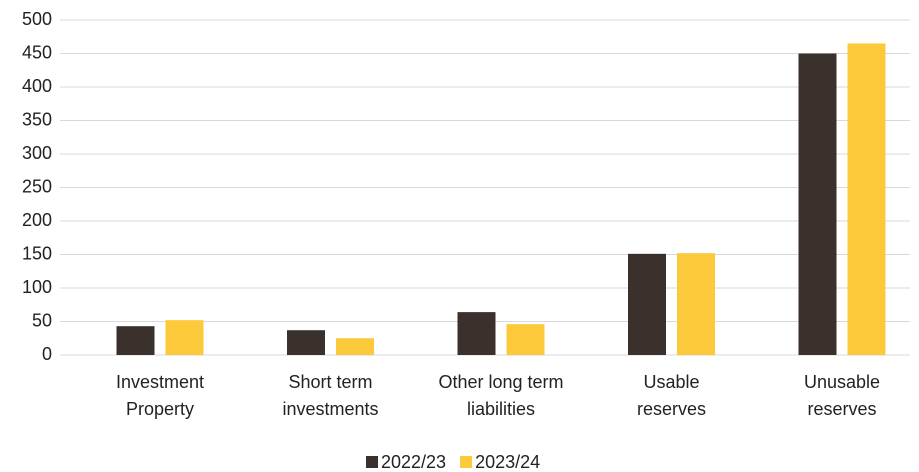 The height and width of the screenshot is (472, 919). Describe the element at coordinates (47, 354) in the screenshot. I see `y-tick-label: 0` at that location.